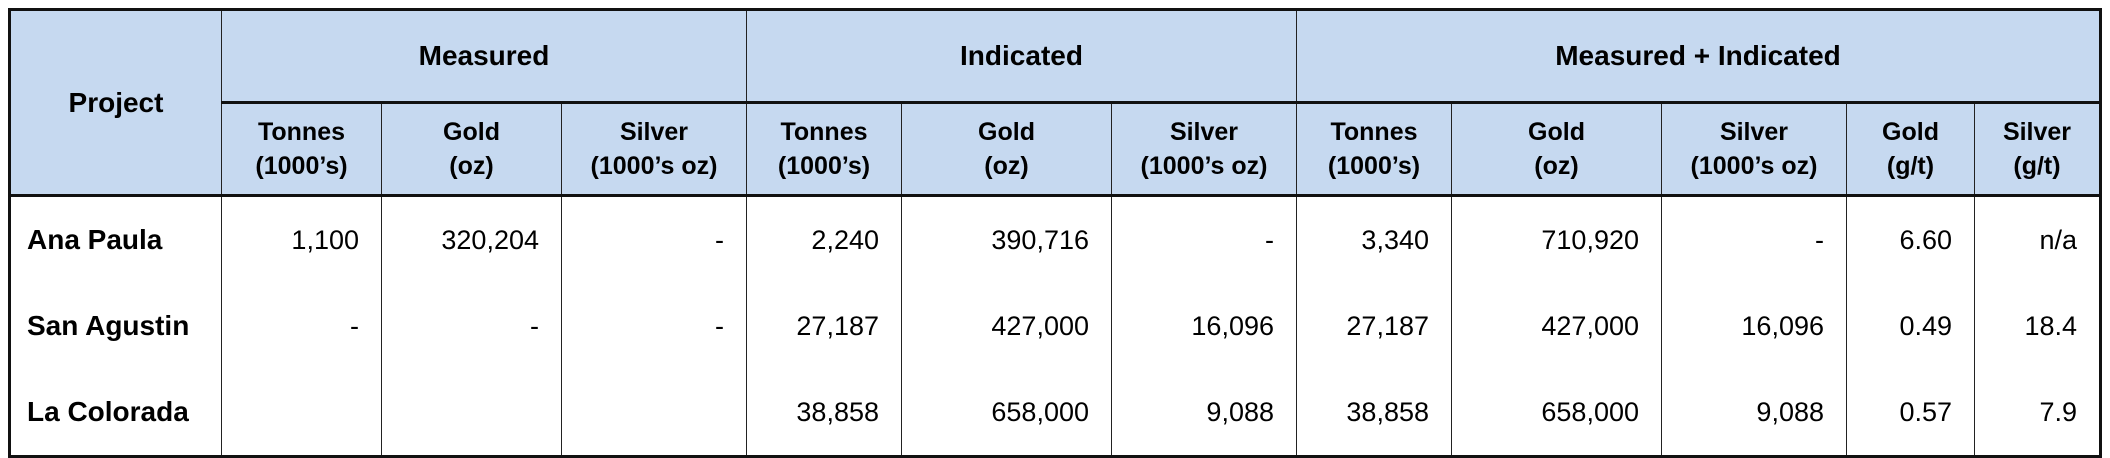 Image resolution: width=2110 pixels, height=458 pixels. What do you see at coordinates (301, 149) in the screenshot?
I see `measured-tonnes-header: Tonnes (1000’s)` at bounding box center [301, 149].